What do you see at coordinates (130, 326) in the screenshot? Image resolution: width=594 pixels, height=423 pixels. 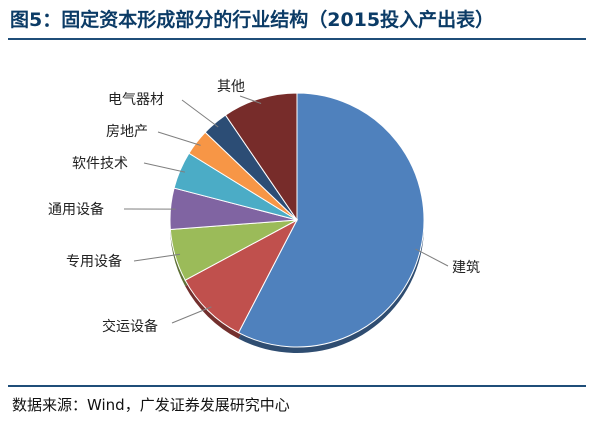 I see `slice-label-transport-equipment: 交运设备` at bounding box center [130, 326].